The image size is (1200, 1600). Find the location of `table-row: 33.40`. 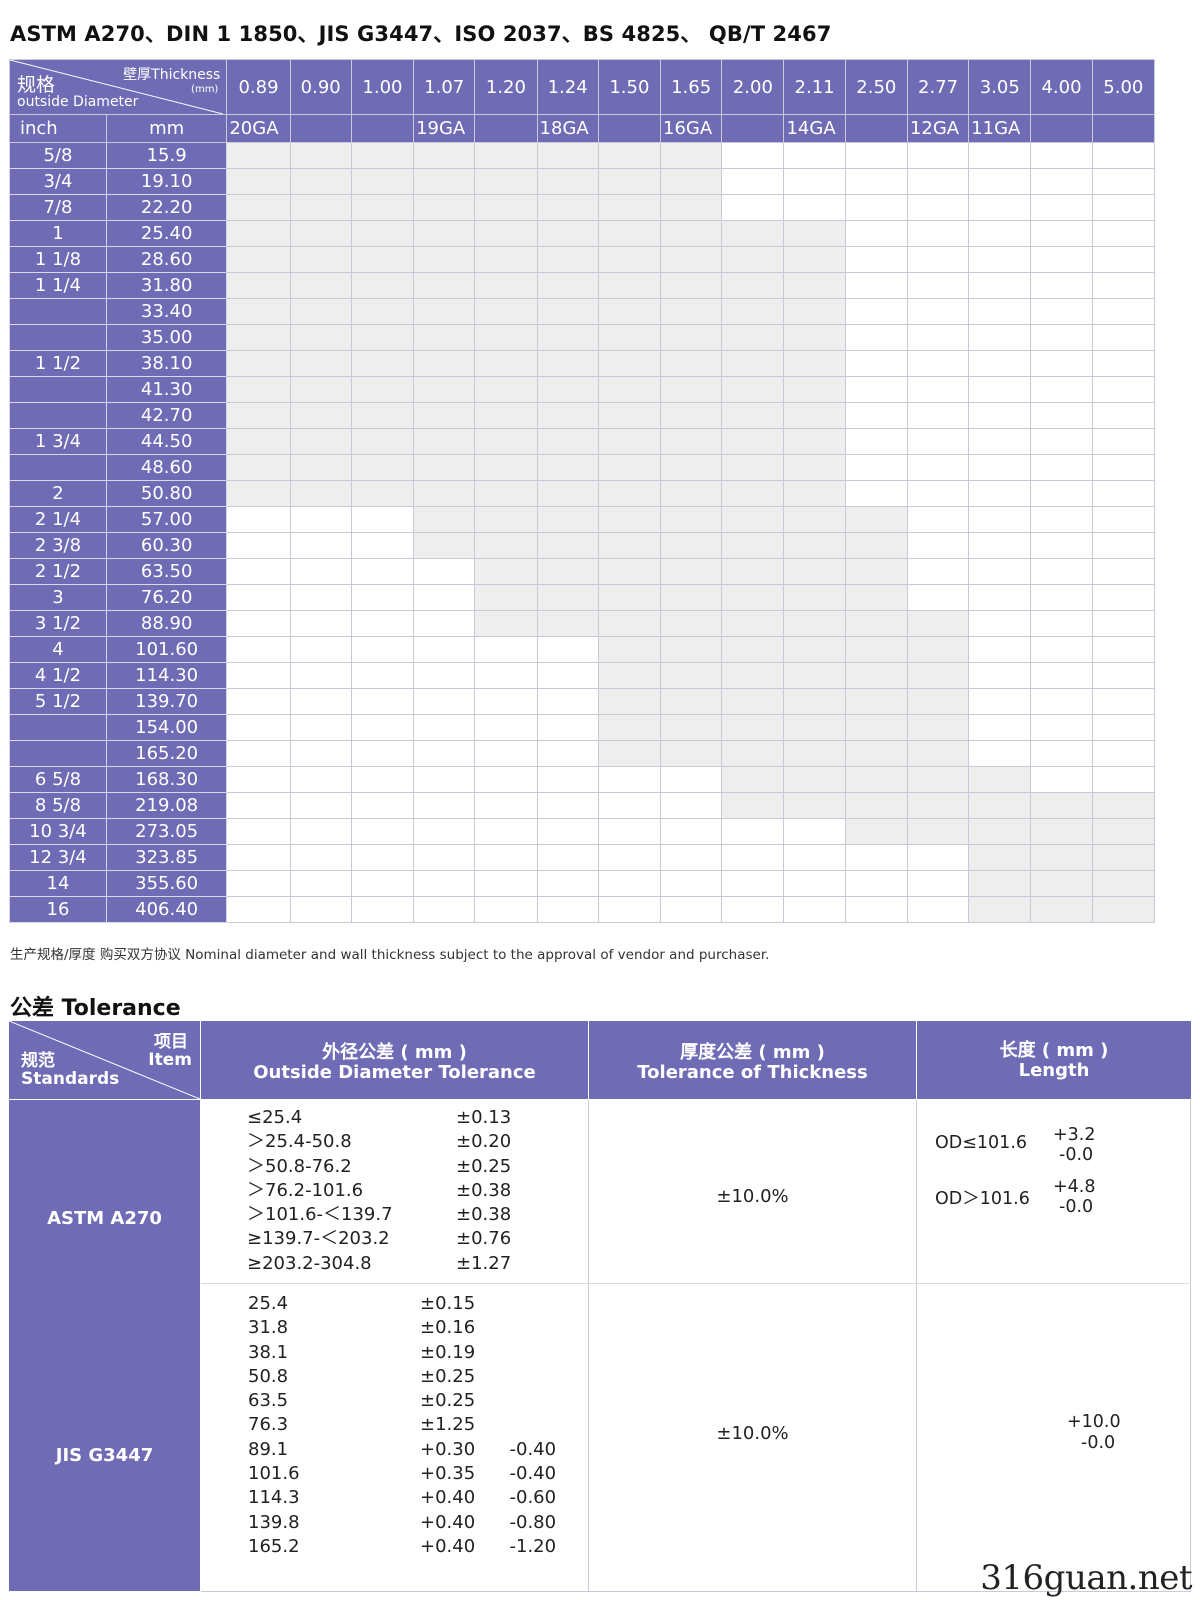

table-row: 33.40 is located at coordinates (582, 311).